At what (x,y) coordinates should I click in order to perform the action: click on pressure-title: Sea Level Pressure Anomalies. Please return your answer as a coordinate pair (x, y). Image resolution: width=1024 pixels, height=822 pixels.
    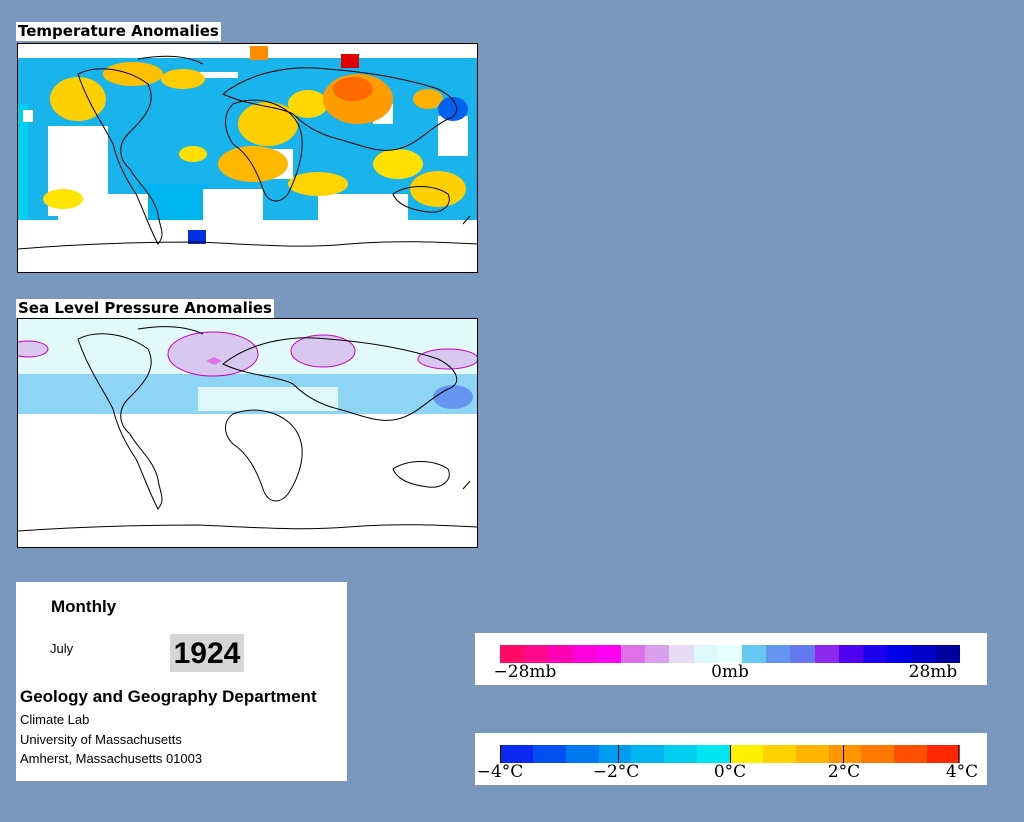
    Looking at the image, I should click on (145, 308).